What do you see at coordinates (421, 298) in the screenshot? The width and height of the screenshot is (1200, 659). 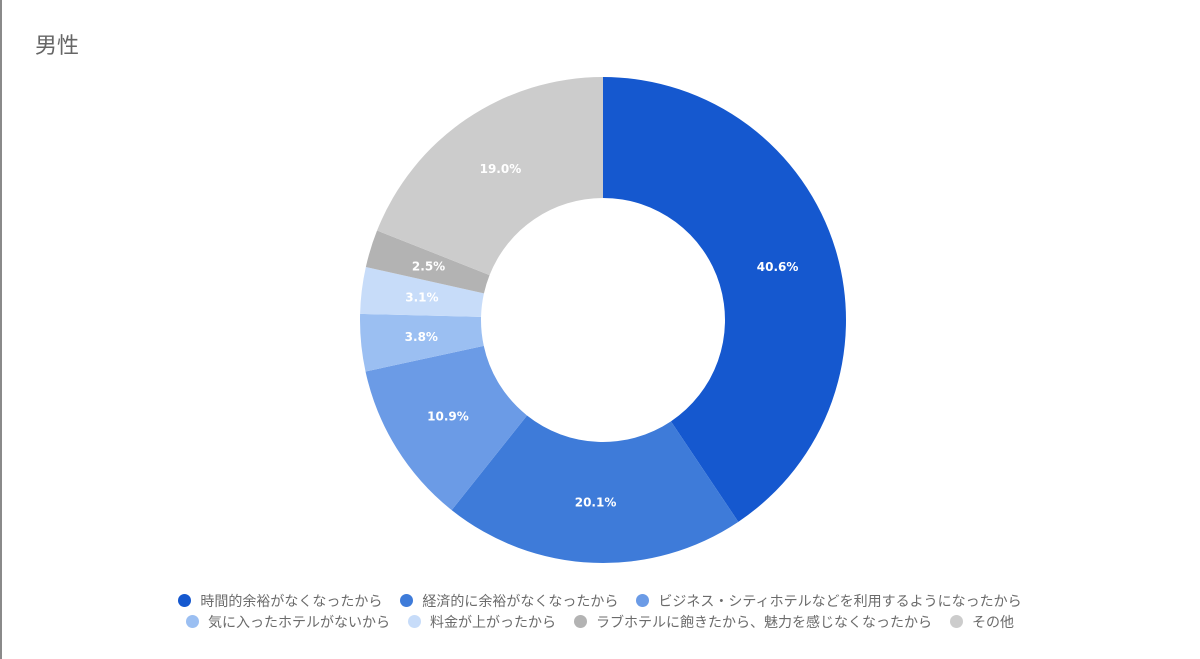 I see `slice-value-label: 3.1%` at bounding box center [421, 298].